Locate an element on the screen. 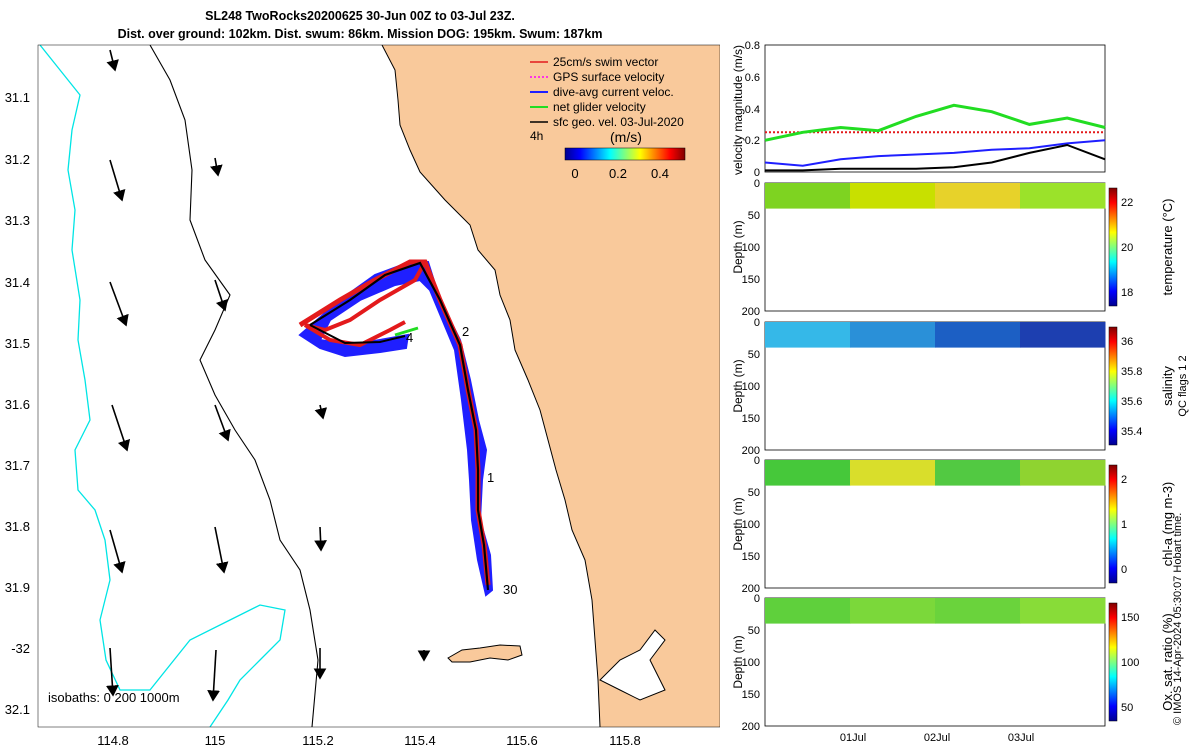  colorbar-unit: (m/s) is located at coordinates (626, 137).